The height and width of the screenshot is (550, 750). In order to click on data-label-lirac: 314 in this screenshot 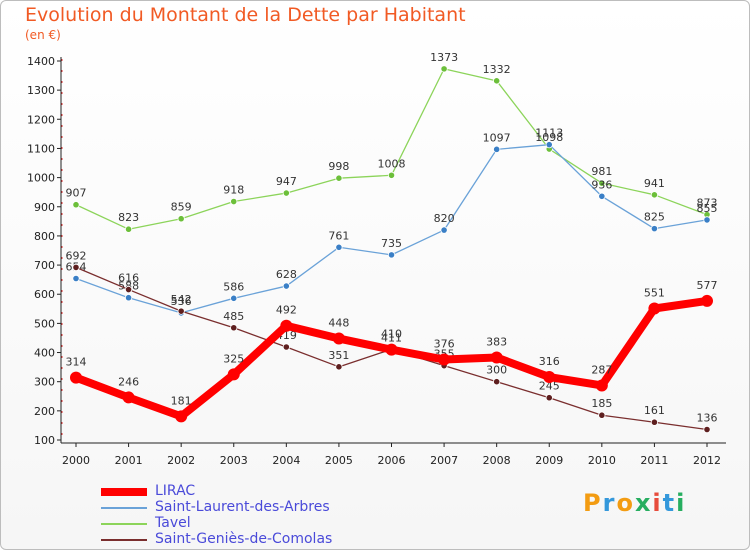, I will do `click(76, 362)`.